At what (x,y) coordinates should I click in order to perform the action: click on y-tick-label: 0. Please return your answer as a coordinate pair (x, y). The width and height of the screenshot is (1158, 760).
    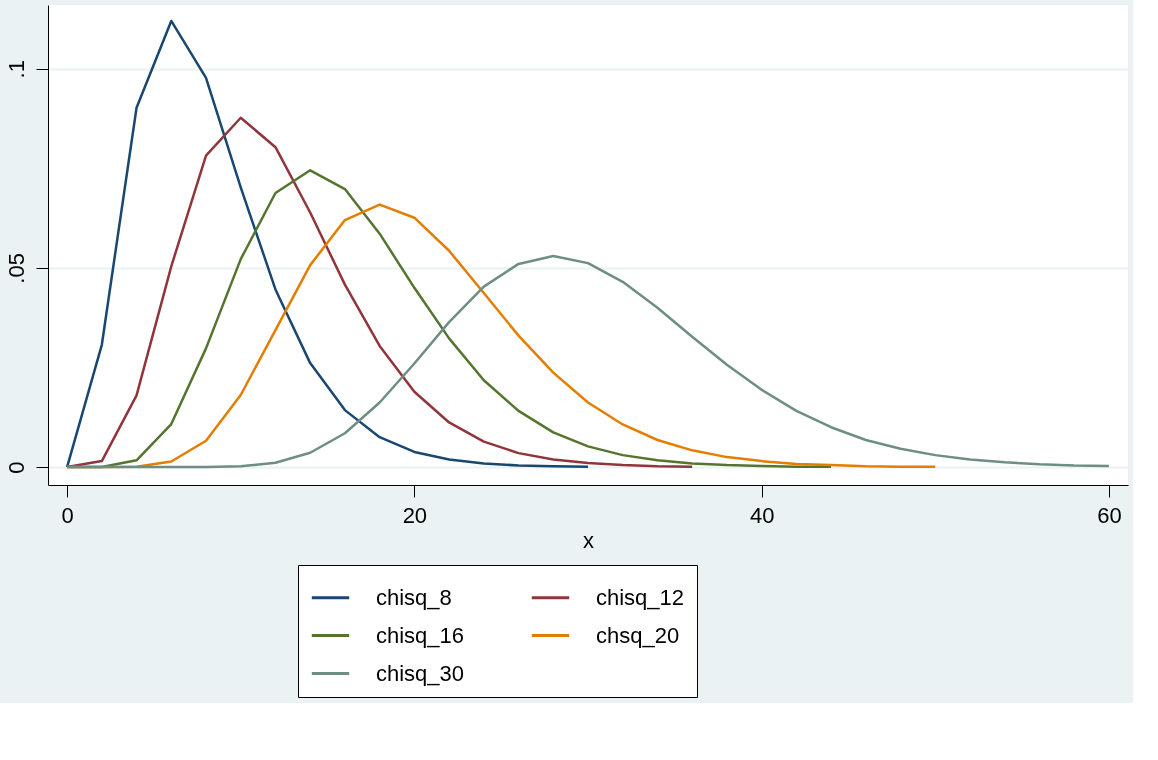
    Looking at the image, I should click on (16, 467).